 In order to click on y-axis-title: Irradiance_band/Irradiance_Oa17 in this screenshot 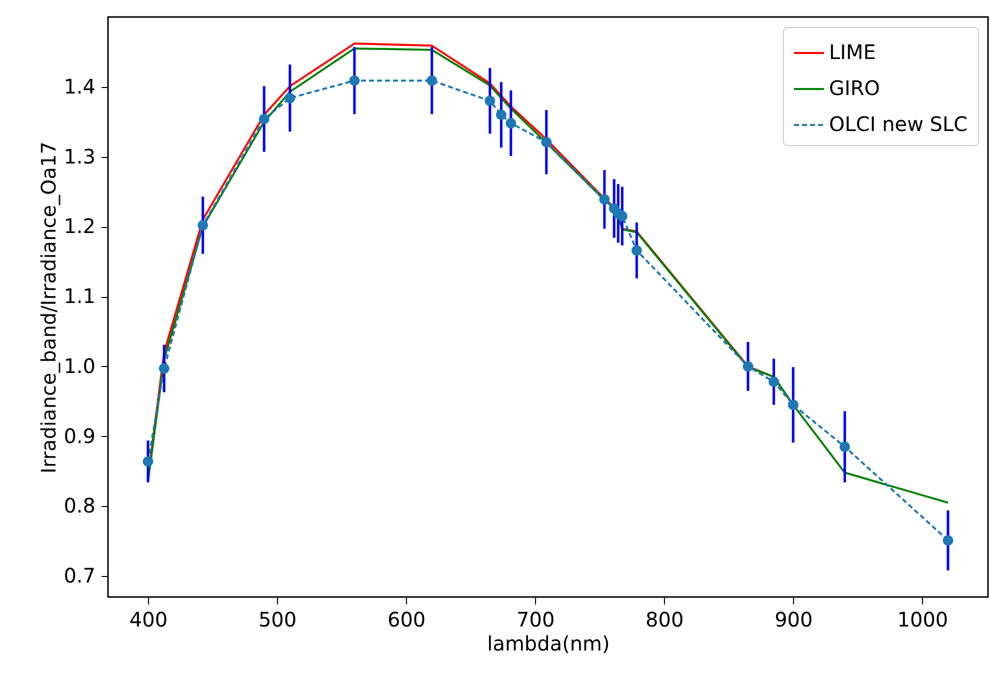, I will do `click(48, 308)`.